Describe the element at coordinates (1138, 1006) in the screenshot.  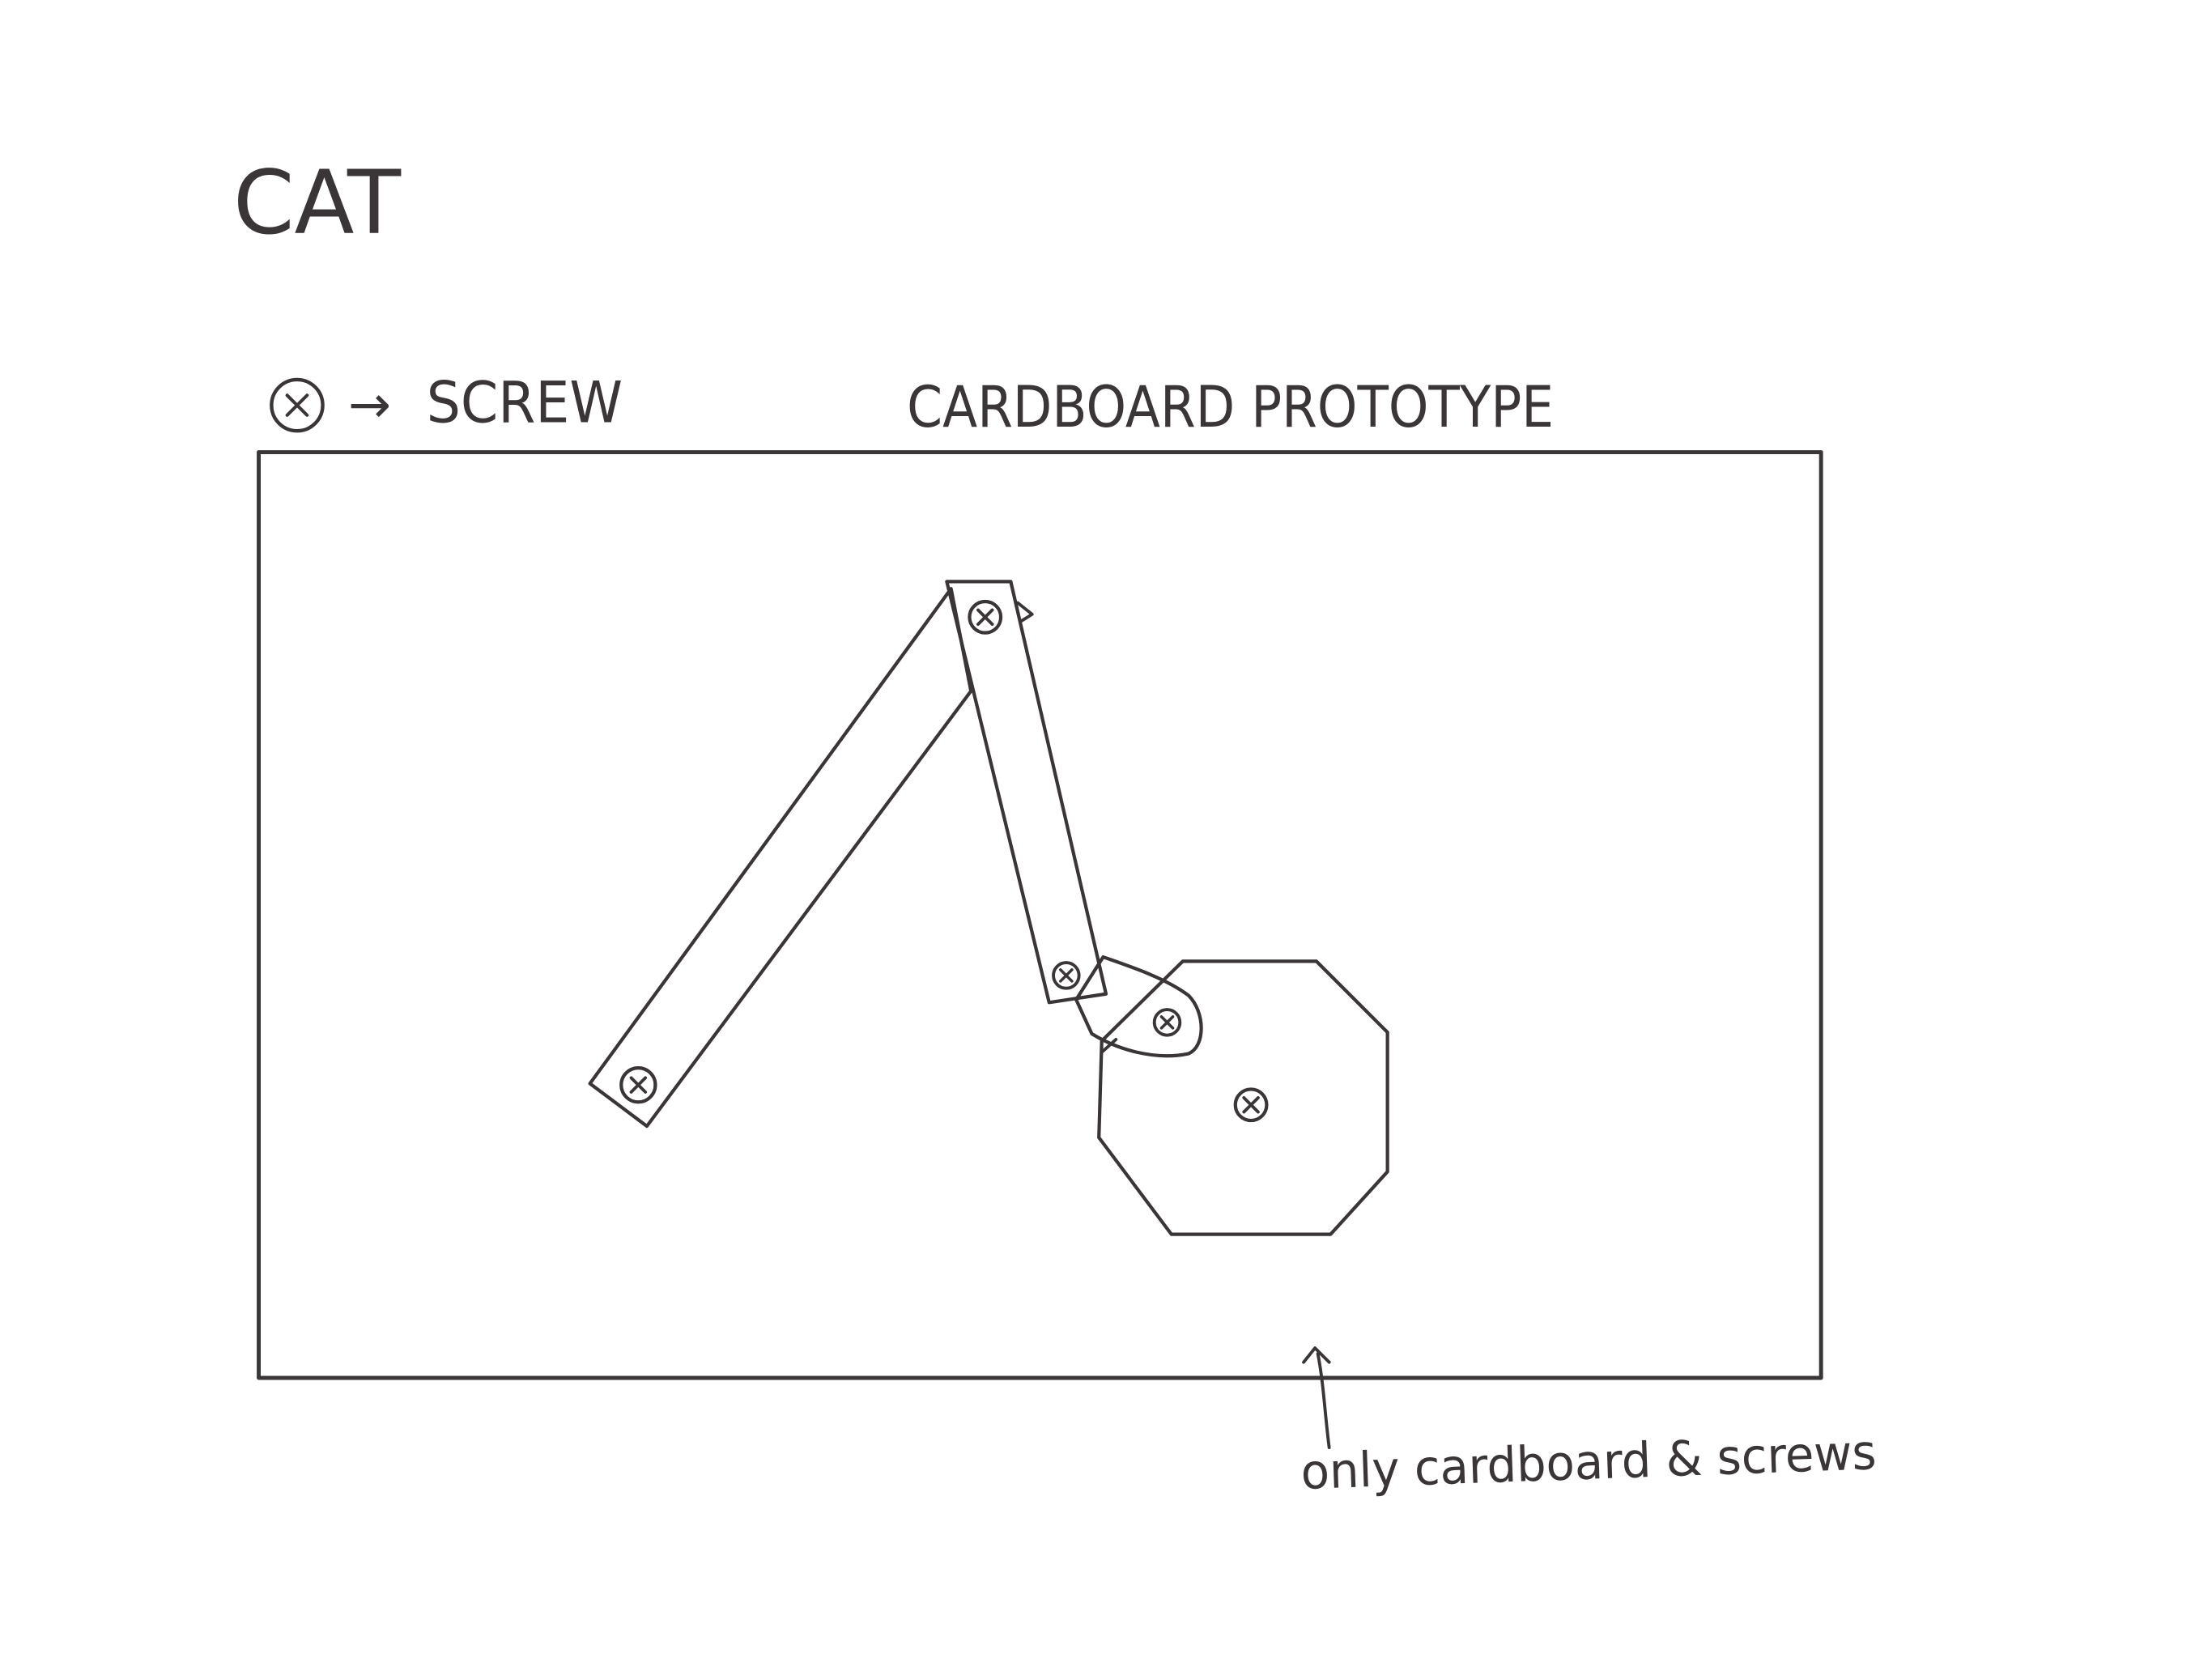
I see `connector-link` at that location.